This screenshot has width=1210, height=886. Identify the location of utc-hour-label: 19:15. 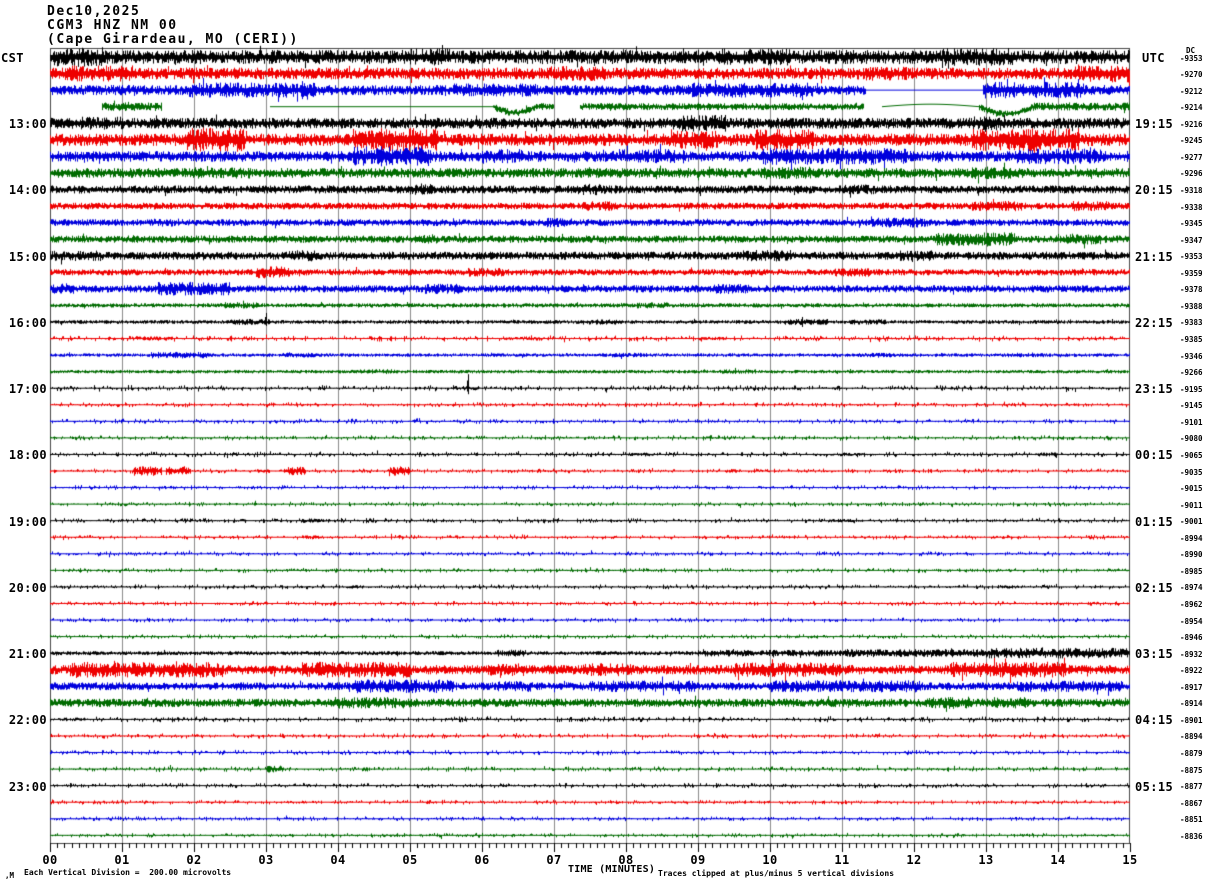
(1154, 124).